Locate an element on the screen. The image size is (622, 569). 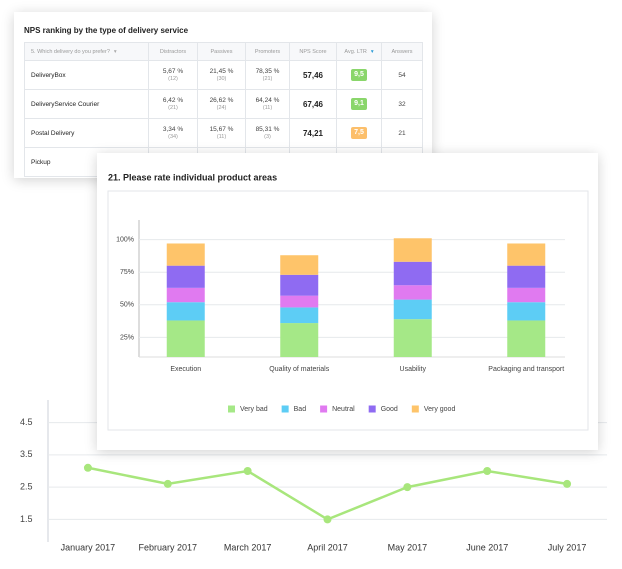
x-tick-label: Quality of materials is located at coordinates (299, 369).